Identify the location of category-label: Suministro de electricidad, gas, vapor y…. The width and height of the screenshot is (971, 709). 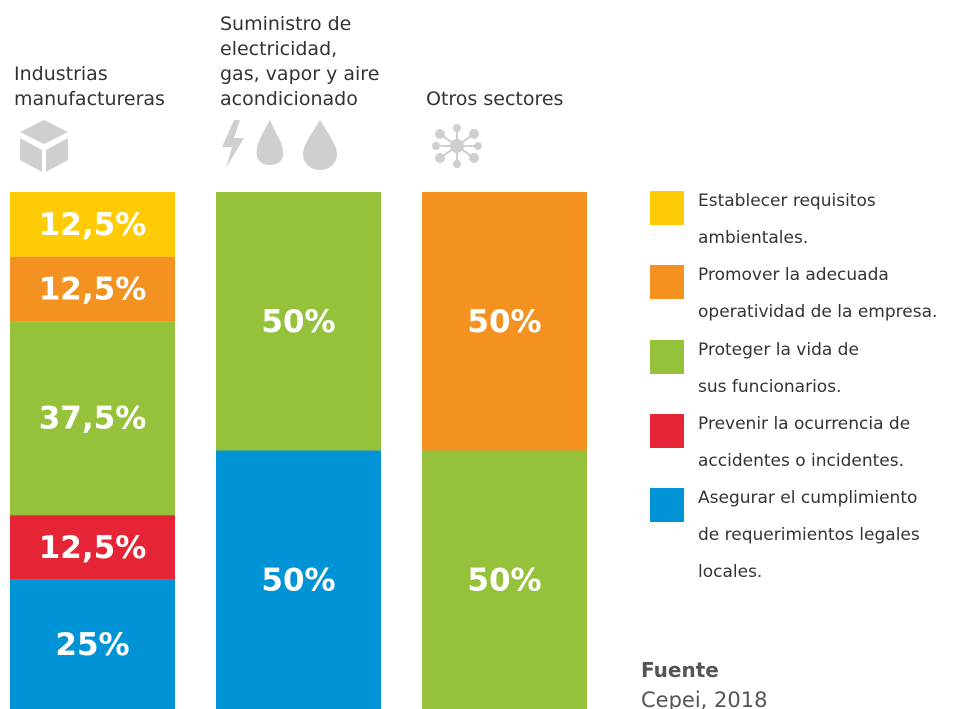
(300, 61).